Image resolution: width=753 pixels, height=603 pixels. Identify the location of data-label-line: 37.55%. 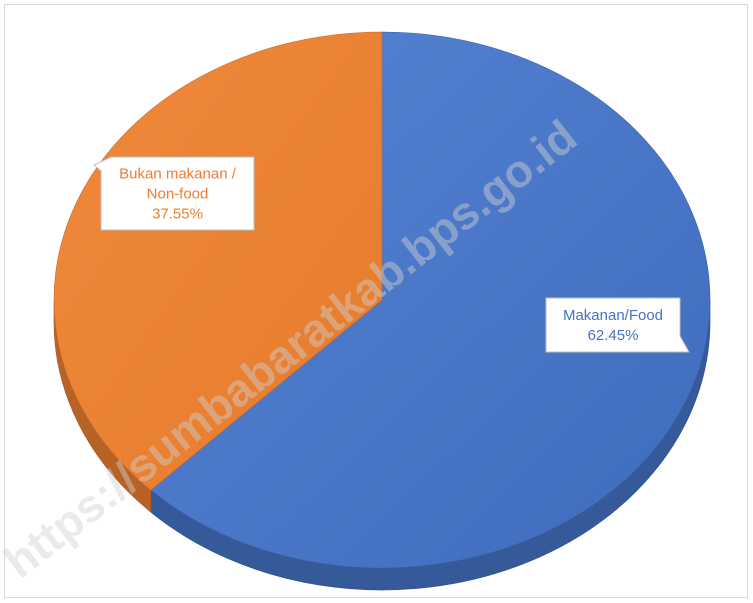
(177, 214).